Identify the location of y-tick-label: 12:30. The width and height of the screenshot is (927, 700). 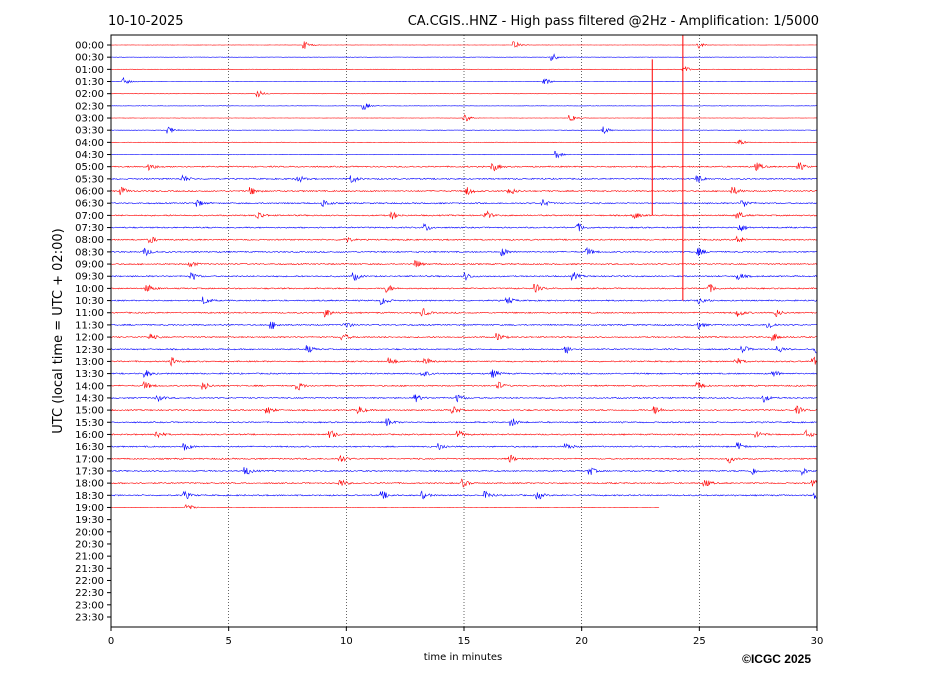
(89, 350).